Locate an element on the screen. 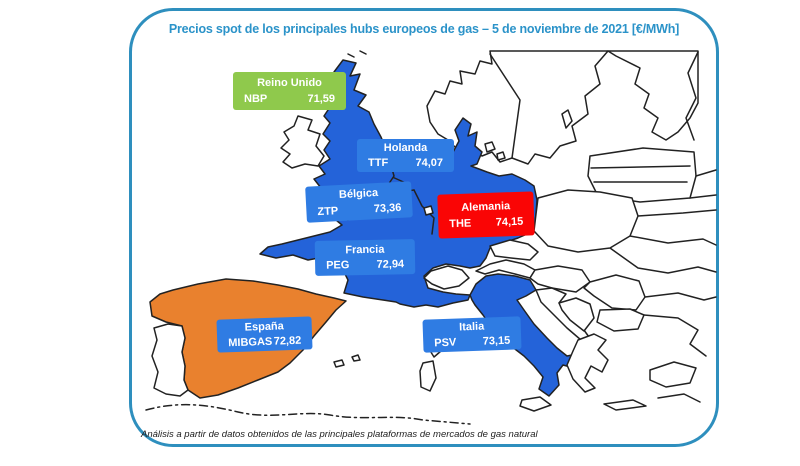 The image size is (800, 466). orkney-marks is located at coordinates (357, 54).